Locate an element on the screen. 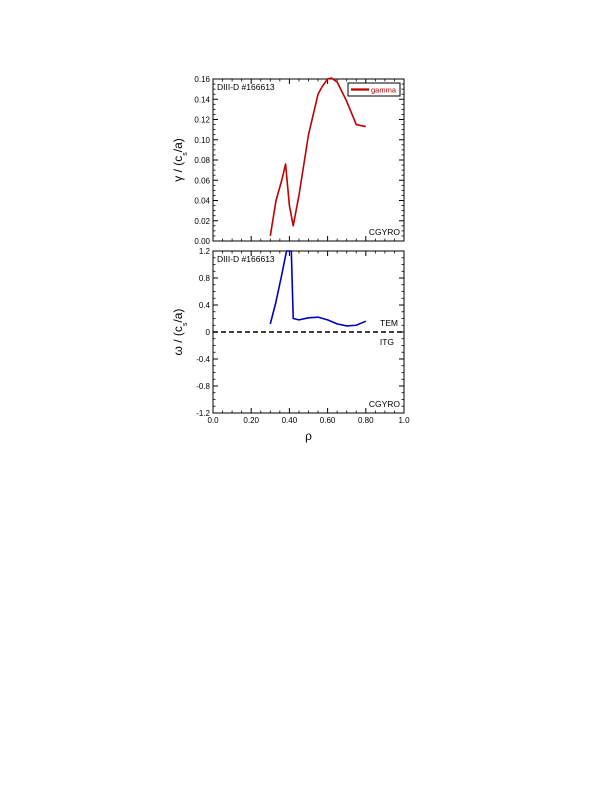  growth-rate-code-label: CGYRO is located at coordinates (385, 232).